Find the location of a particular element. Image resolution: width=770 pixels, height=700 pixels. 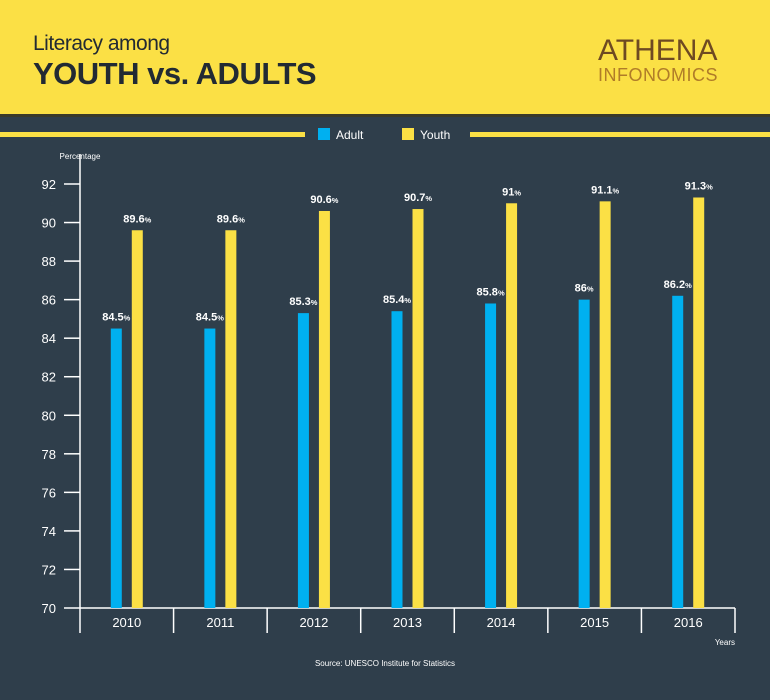

y-tick-label: 90 is located at coordinates (49, 223).